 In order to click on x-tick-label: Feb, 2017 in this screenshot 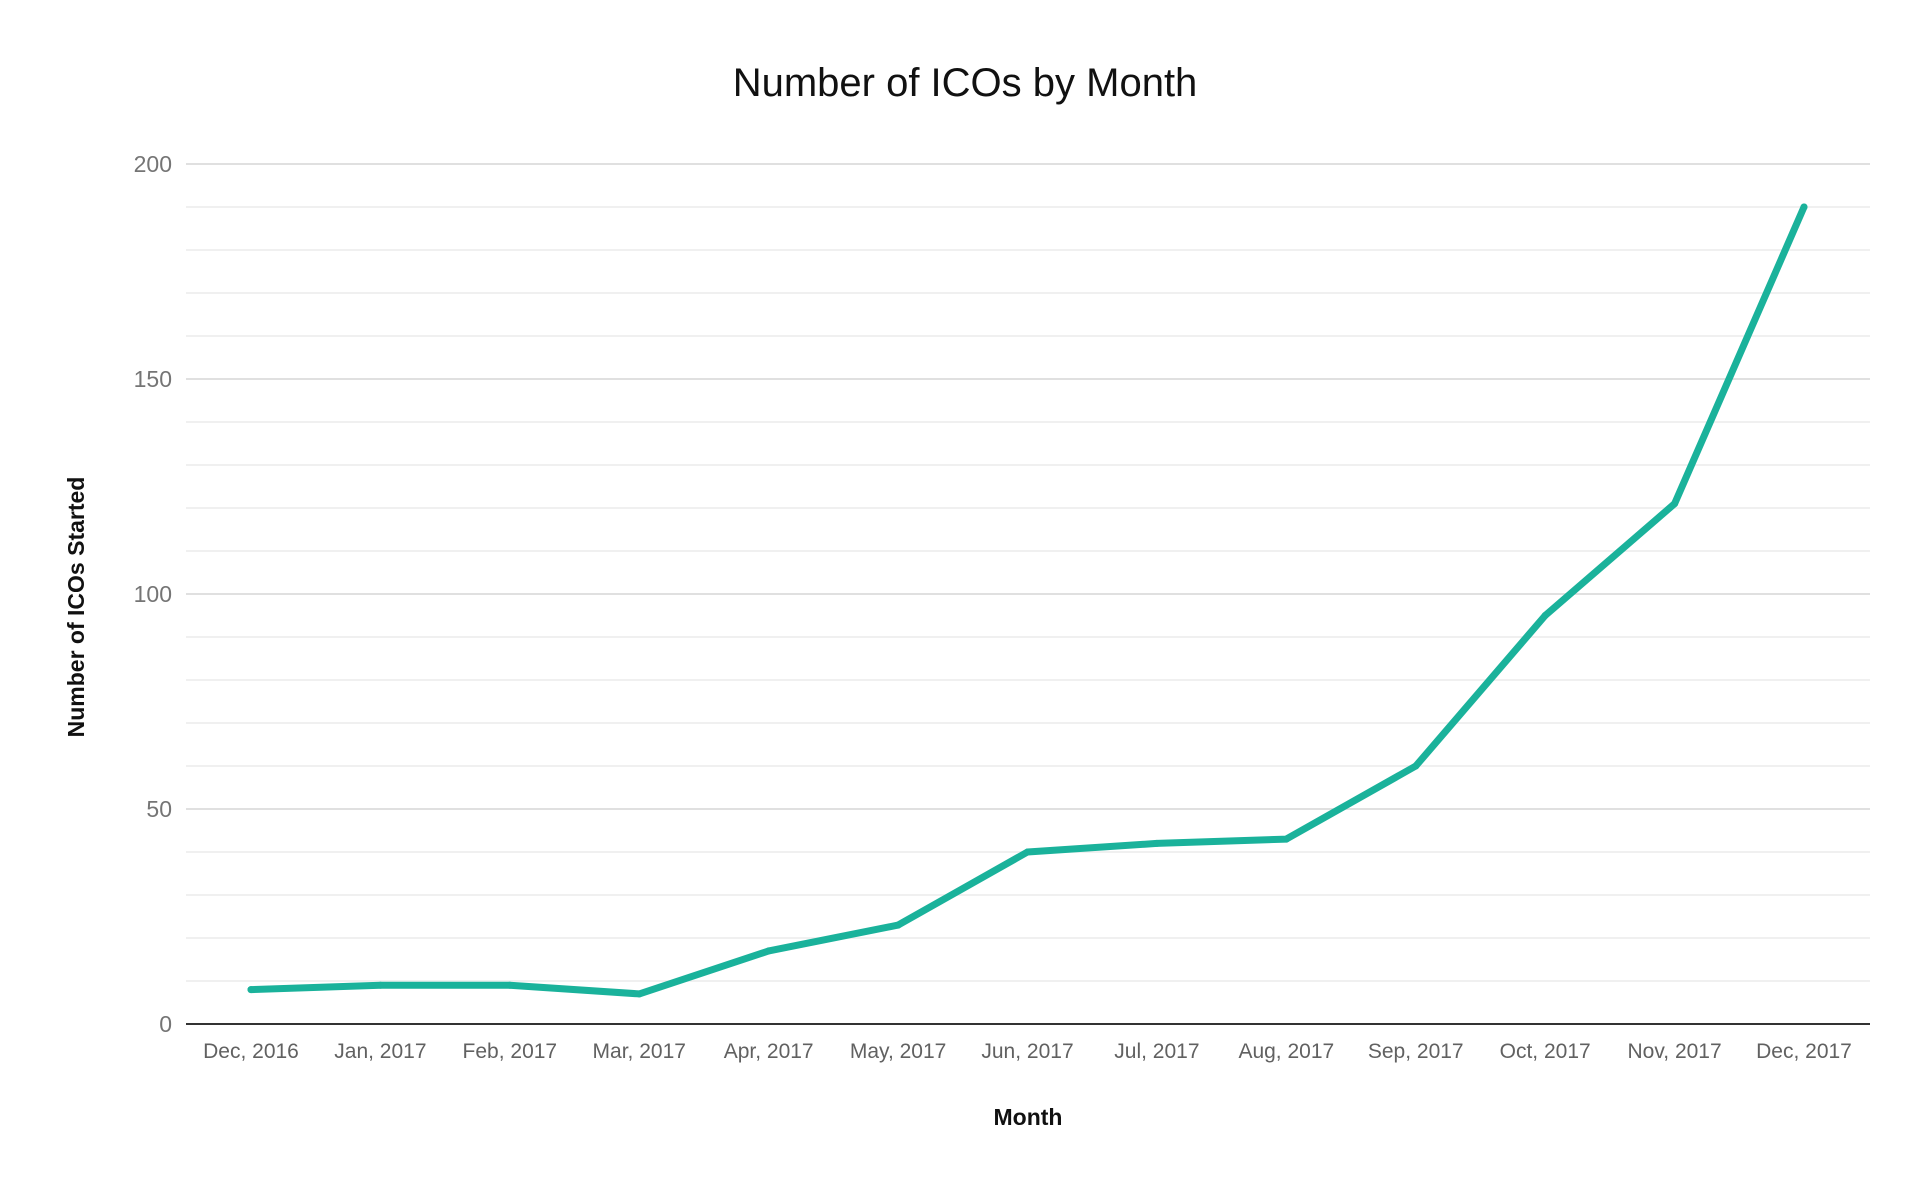, I will do `click(510, 1051)`.